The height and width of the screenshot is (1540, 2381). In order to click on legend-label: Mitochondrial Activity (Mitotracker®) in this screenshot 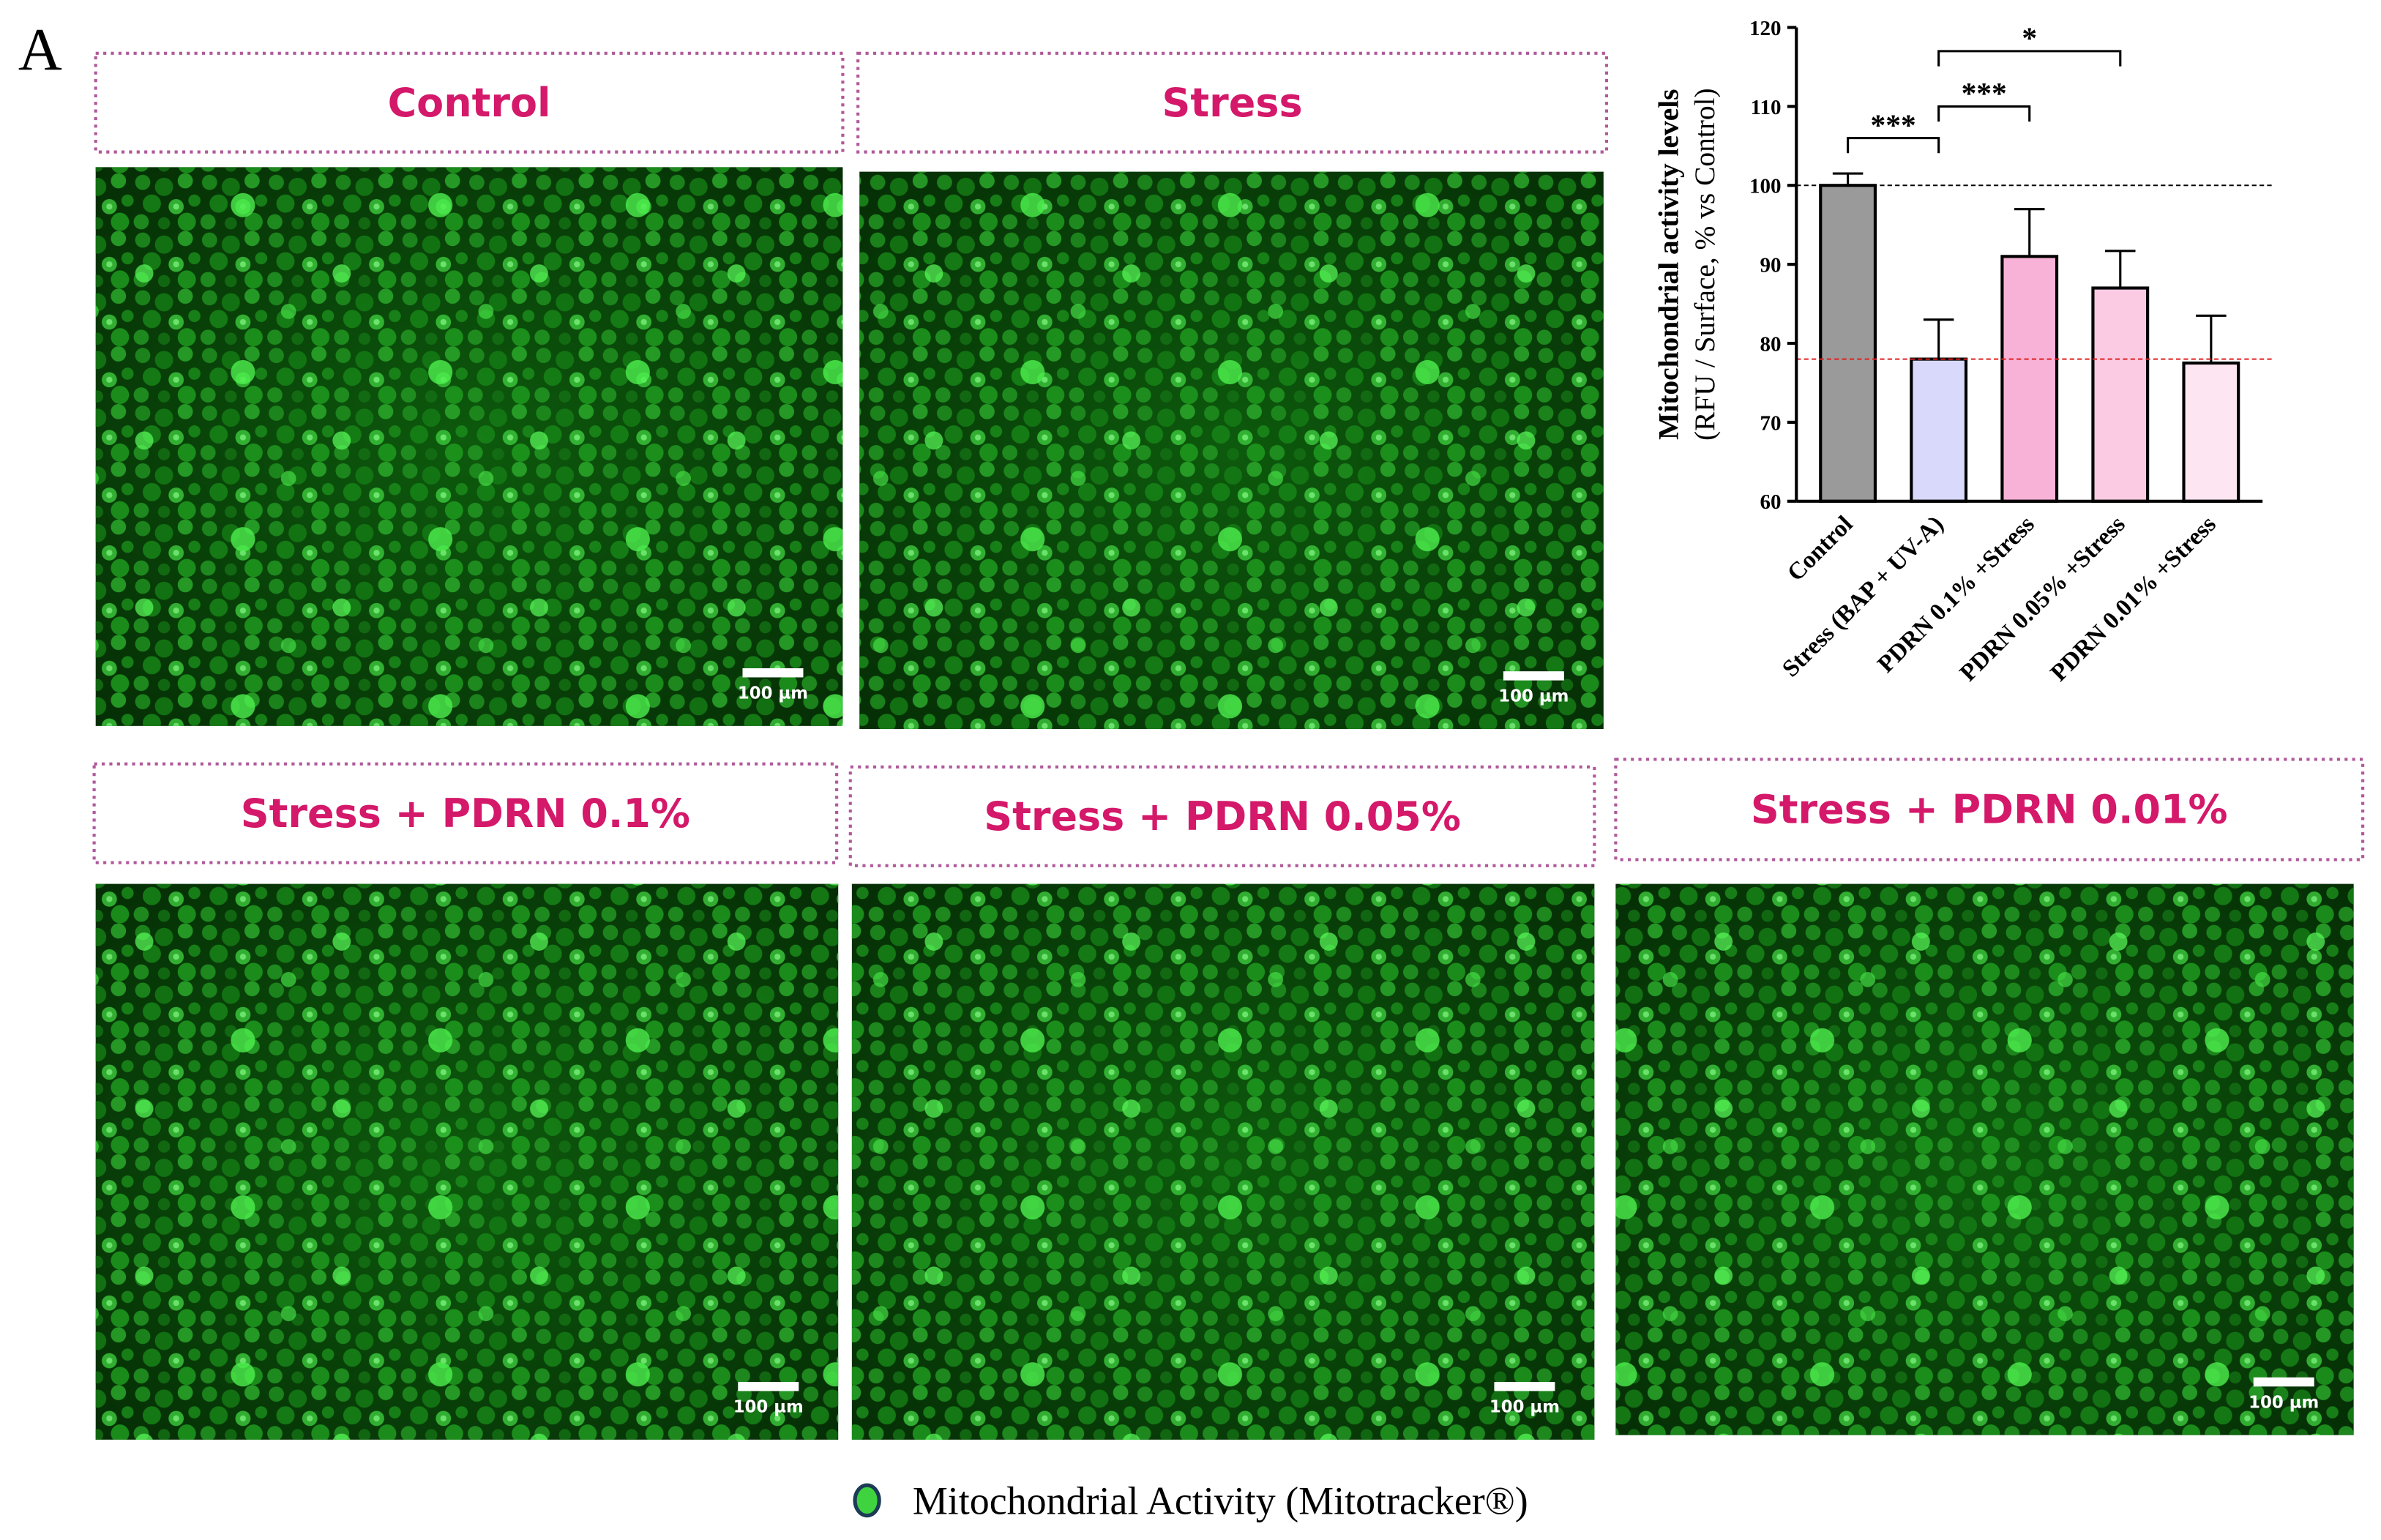, I will do `click(1220, 1501)`.